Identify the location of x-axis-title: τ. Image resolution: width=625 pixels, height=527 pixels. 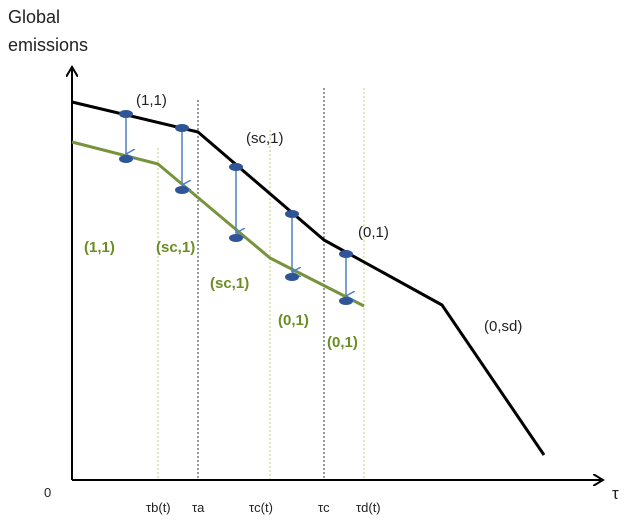
(615, 493).